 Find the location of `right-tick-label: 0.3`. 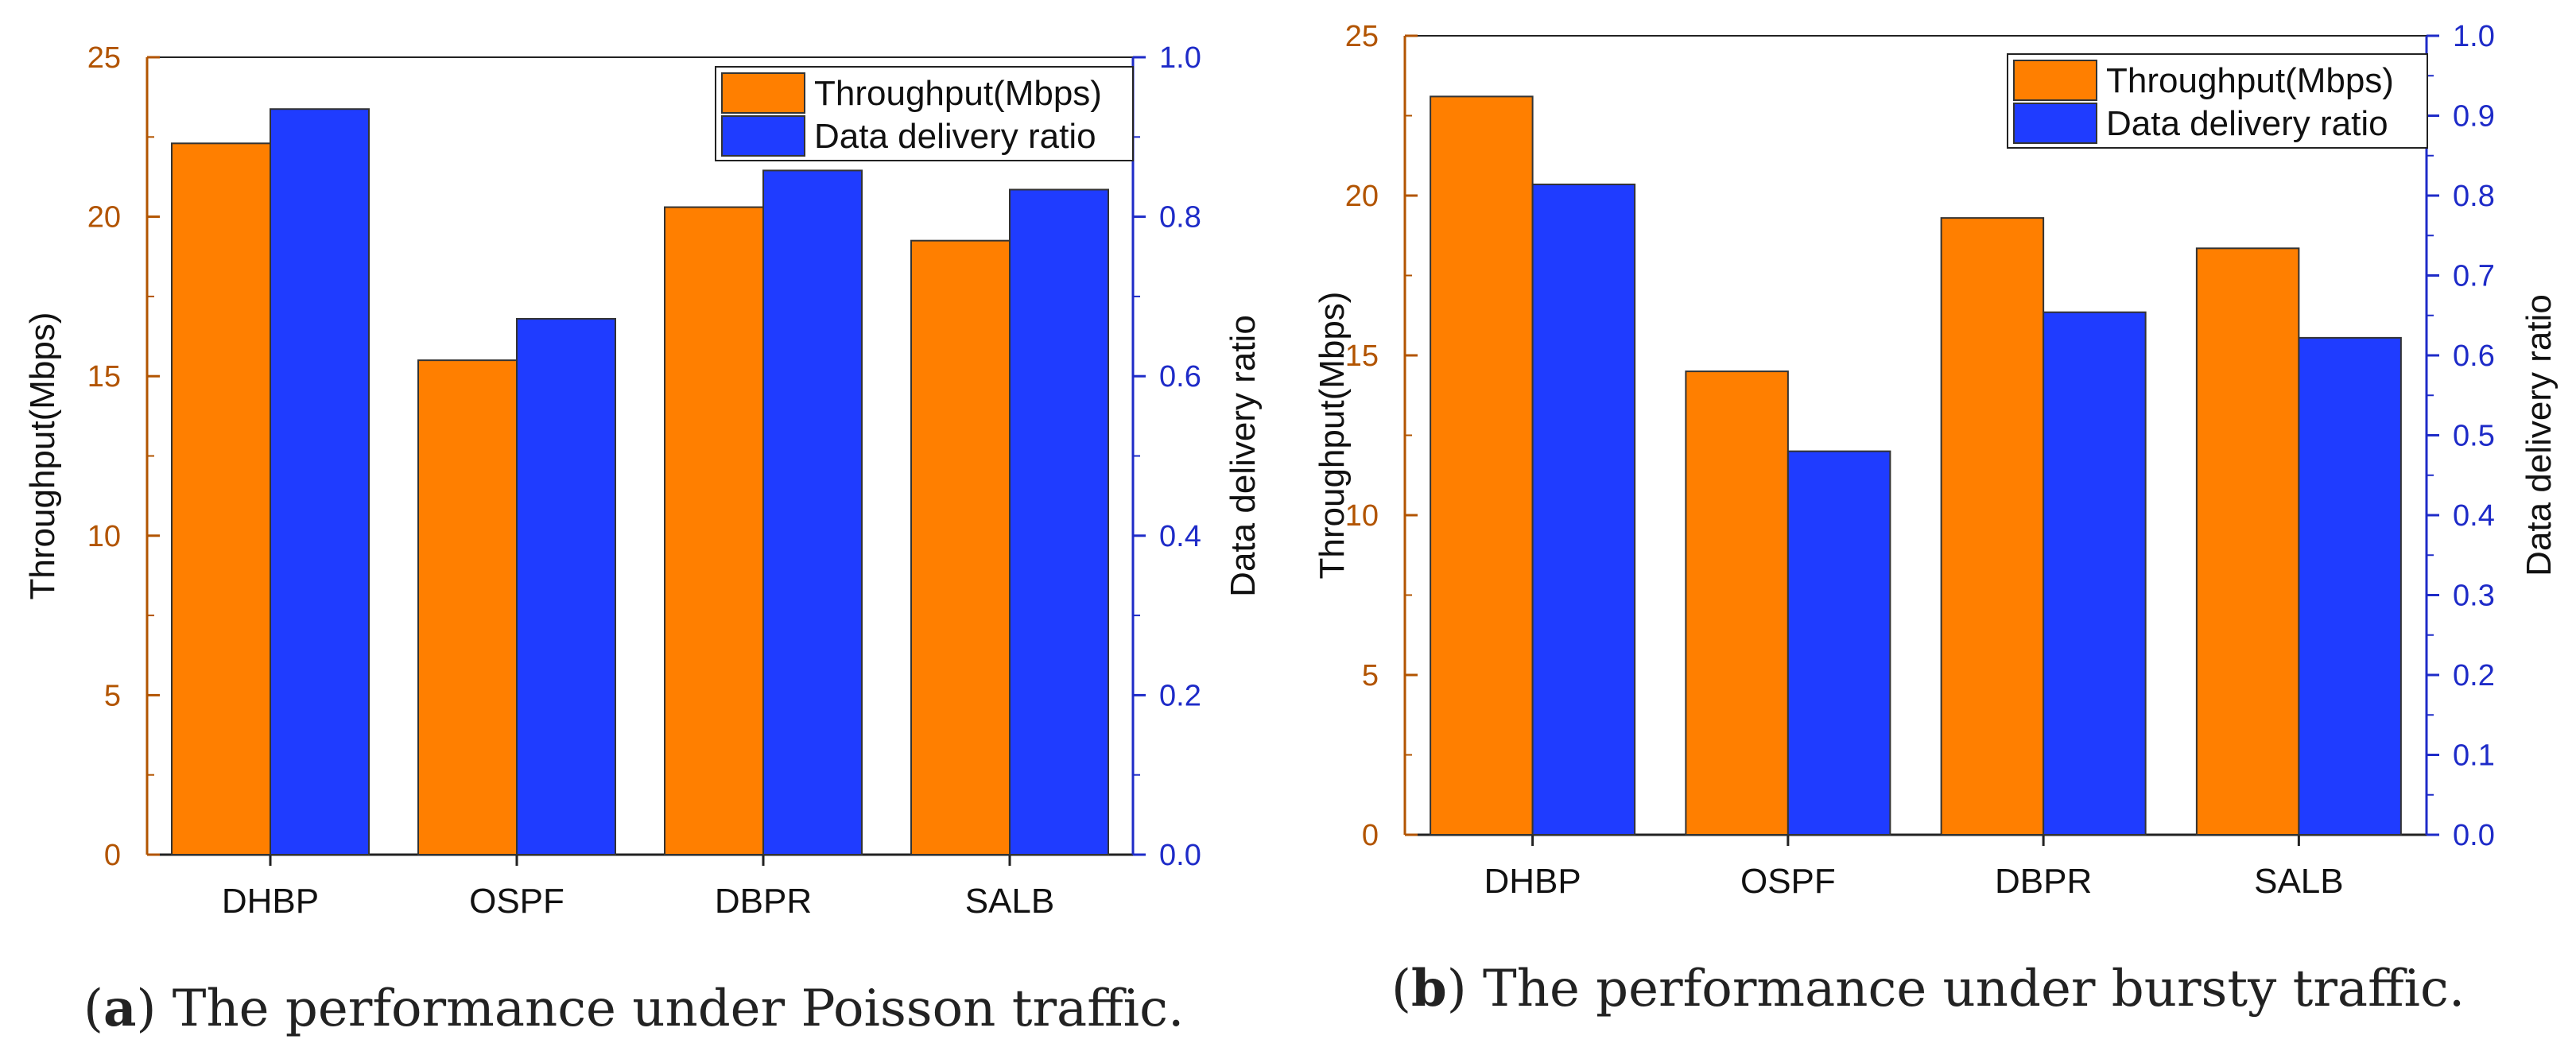

right-tick-label: 0.3 is located at coordinates (2474, 596).